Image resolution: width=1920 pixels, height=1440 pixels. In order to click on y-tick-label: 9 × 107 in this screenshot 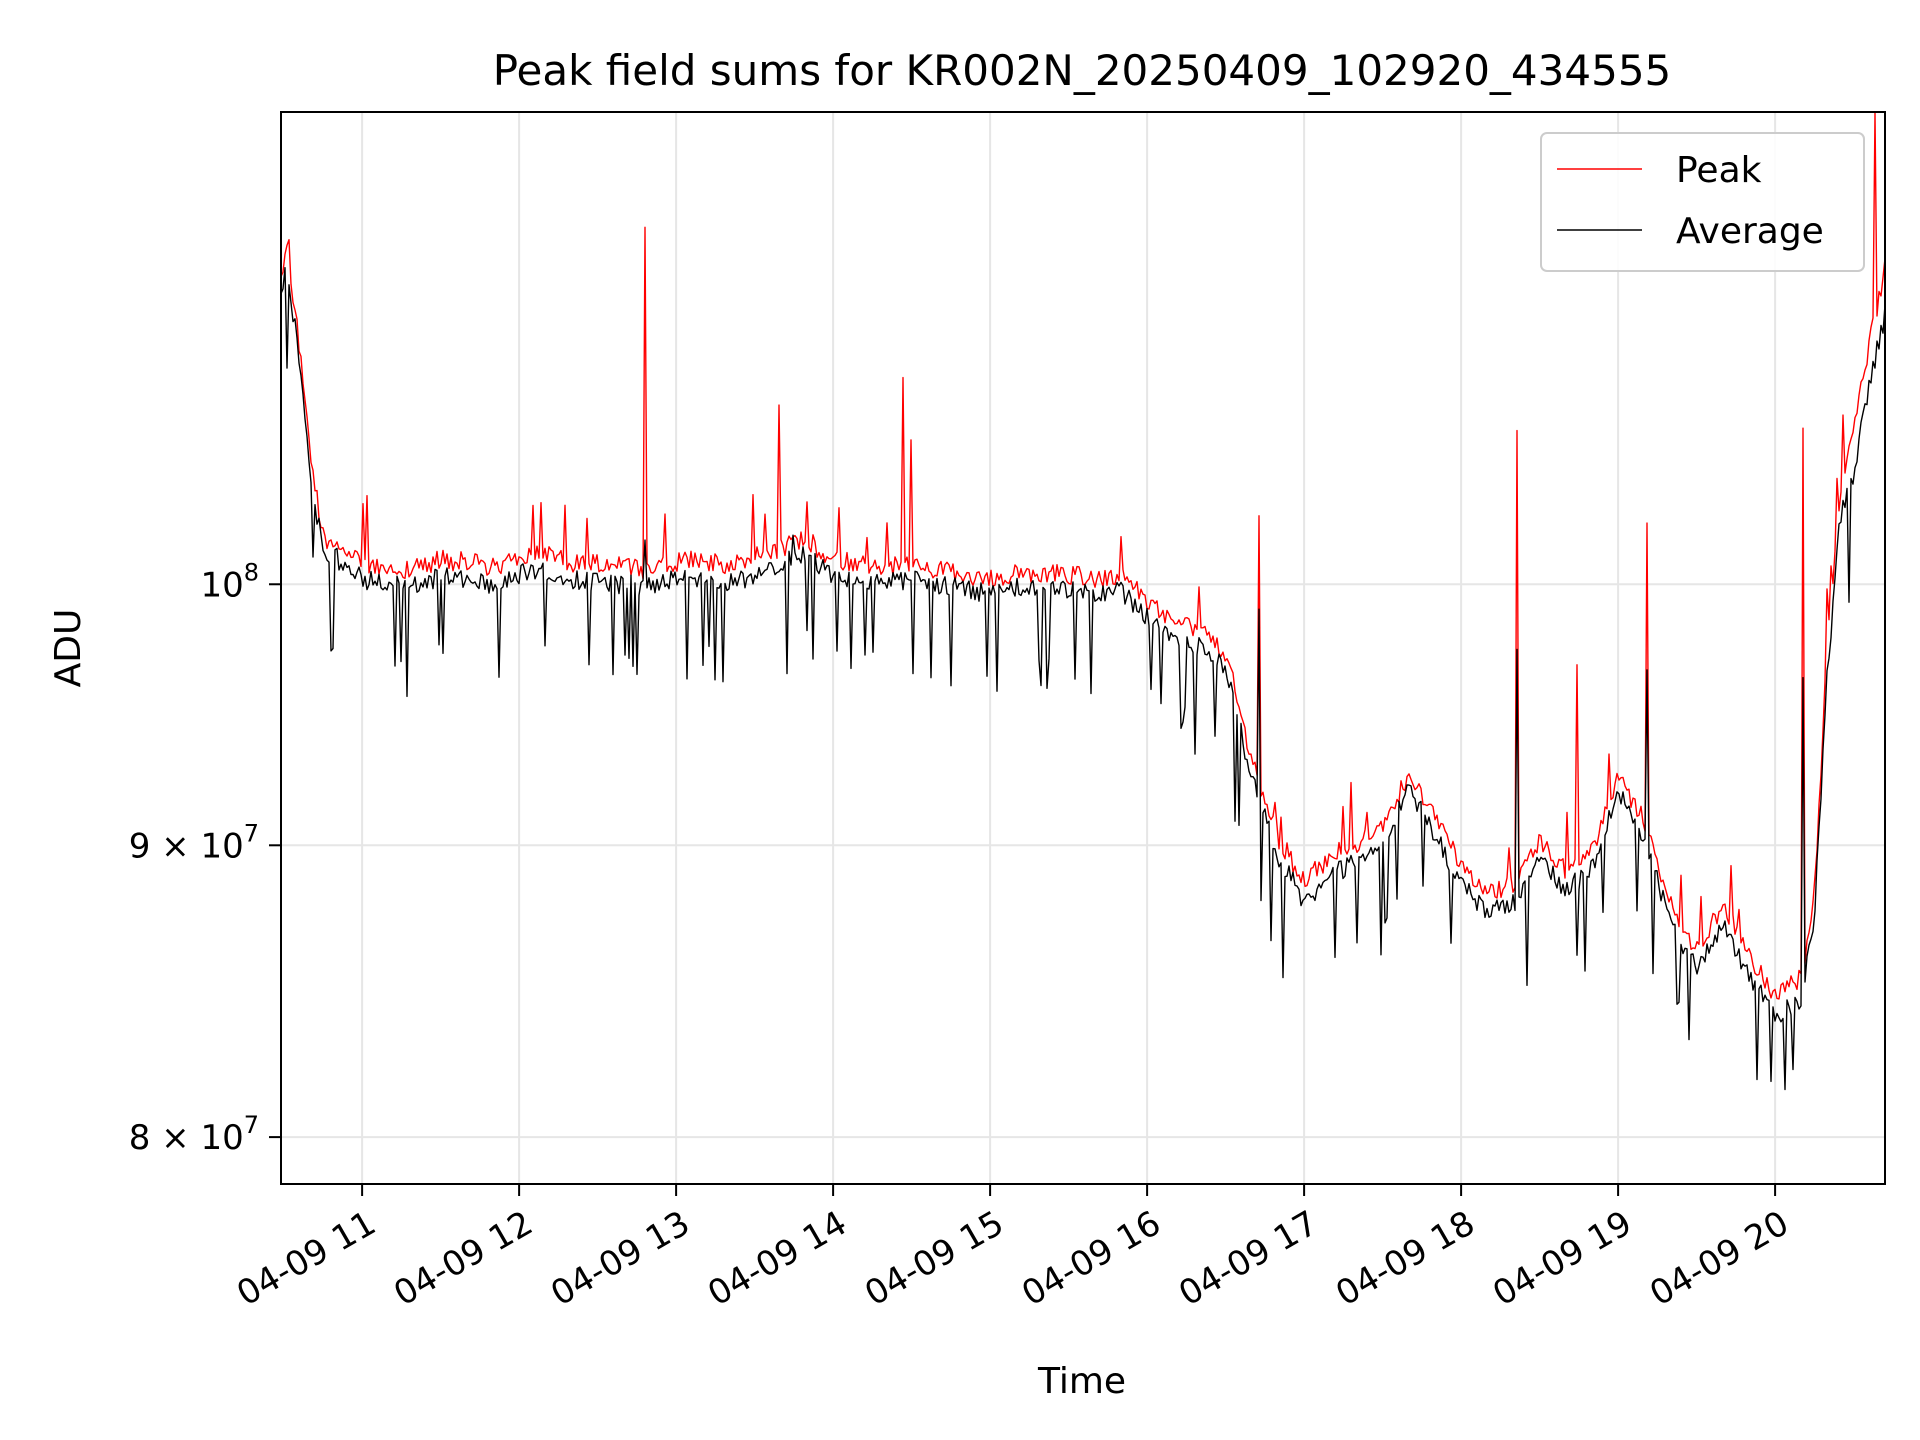, I will do `click(194, 842)`.